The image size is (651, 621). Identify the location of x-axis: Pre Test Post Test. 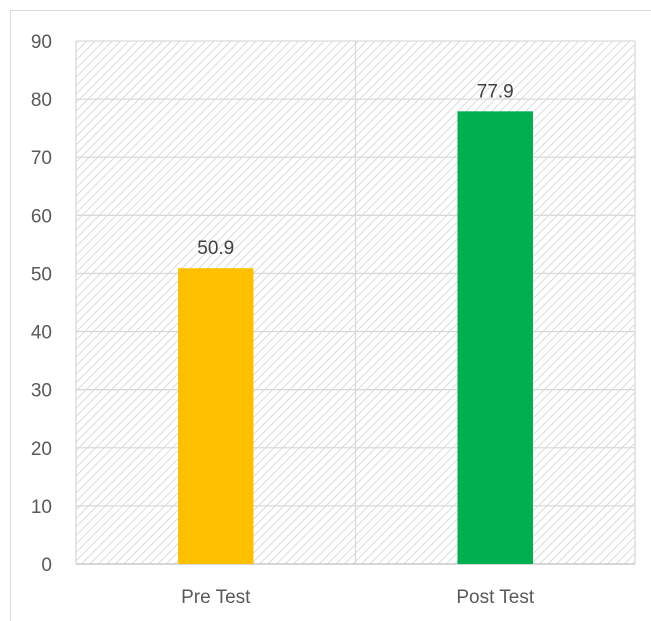
(358, 597).